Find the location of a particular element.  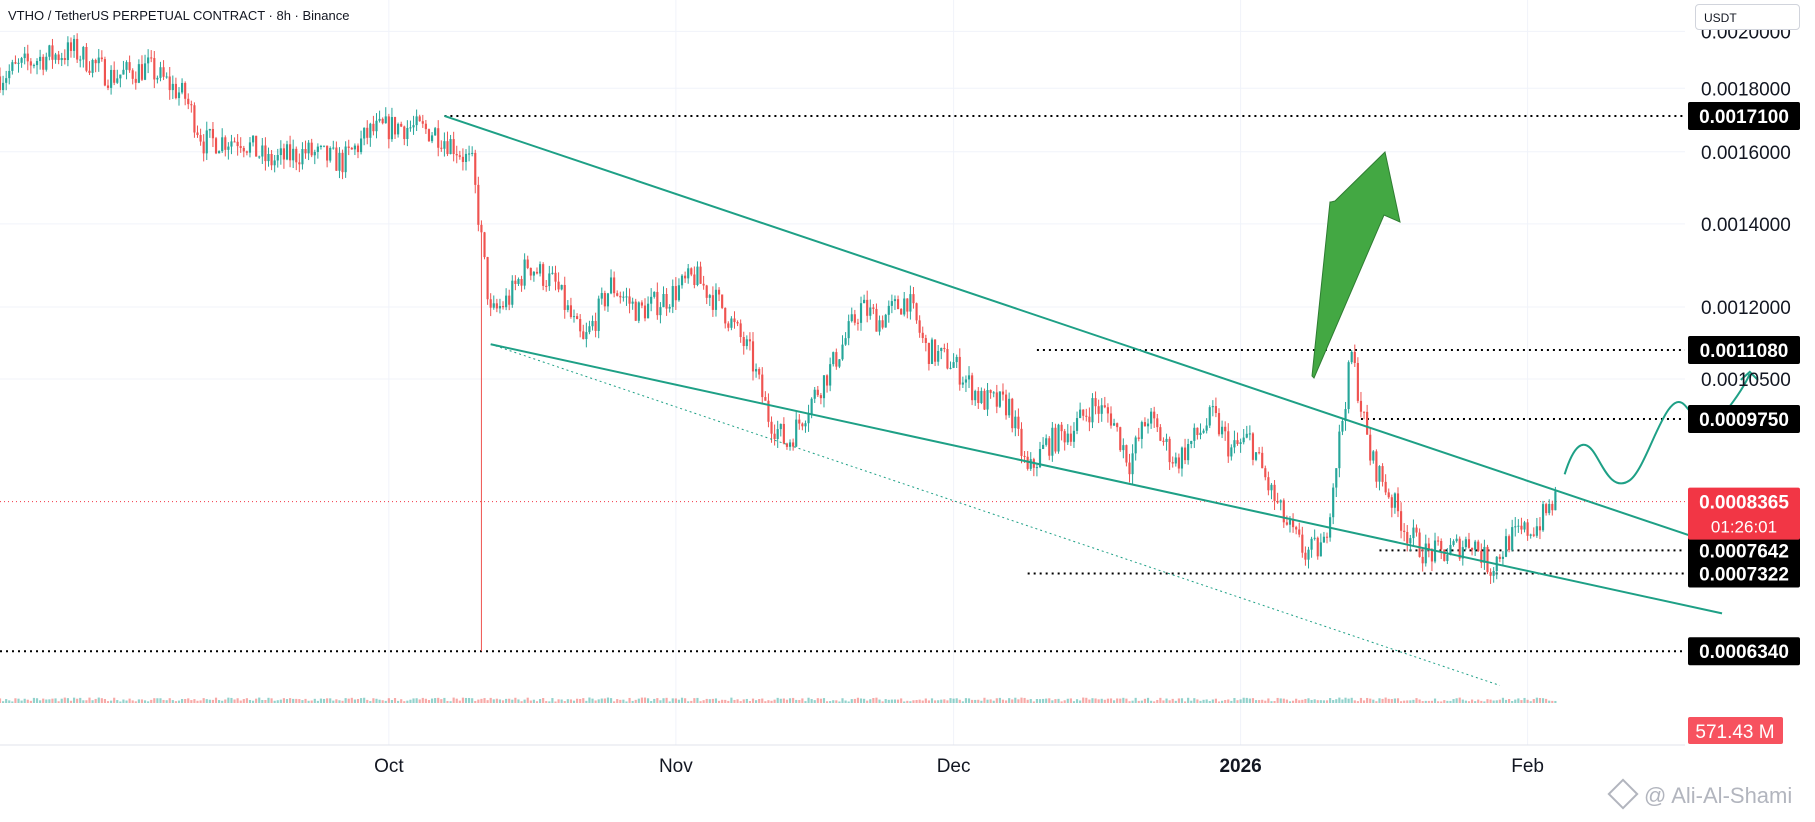

time-axis: Oct Nov Dec 2026 Feb is located at coordinates (959, 766).